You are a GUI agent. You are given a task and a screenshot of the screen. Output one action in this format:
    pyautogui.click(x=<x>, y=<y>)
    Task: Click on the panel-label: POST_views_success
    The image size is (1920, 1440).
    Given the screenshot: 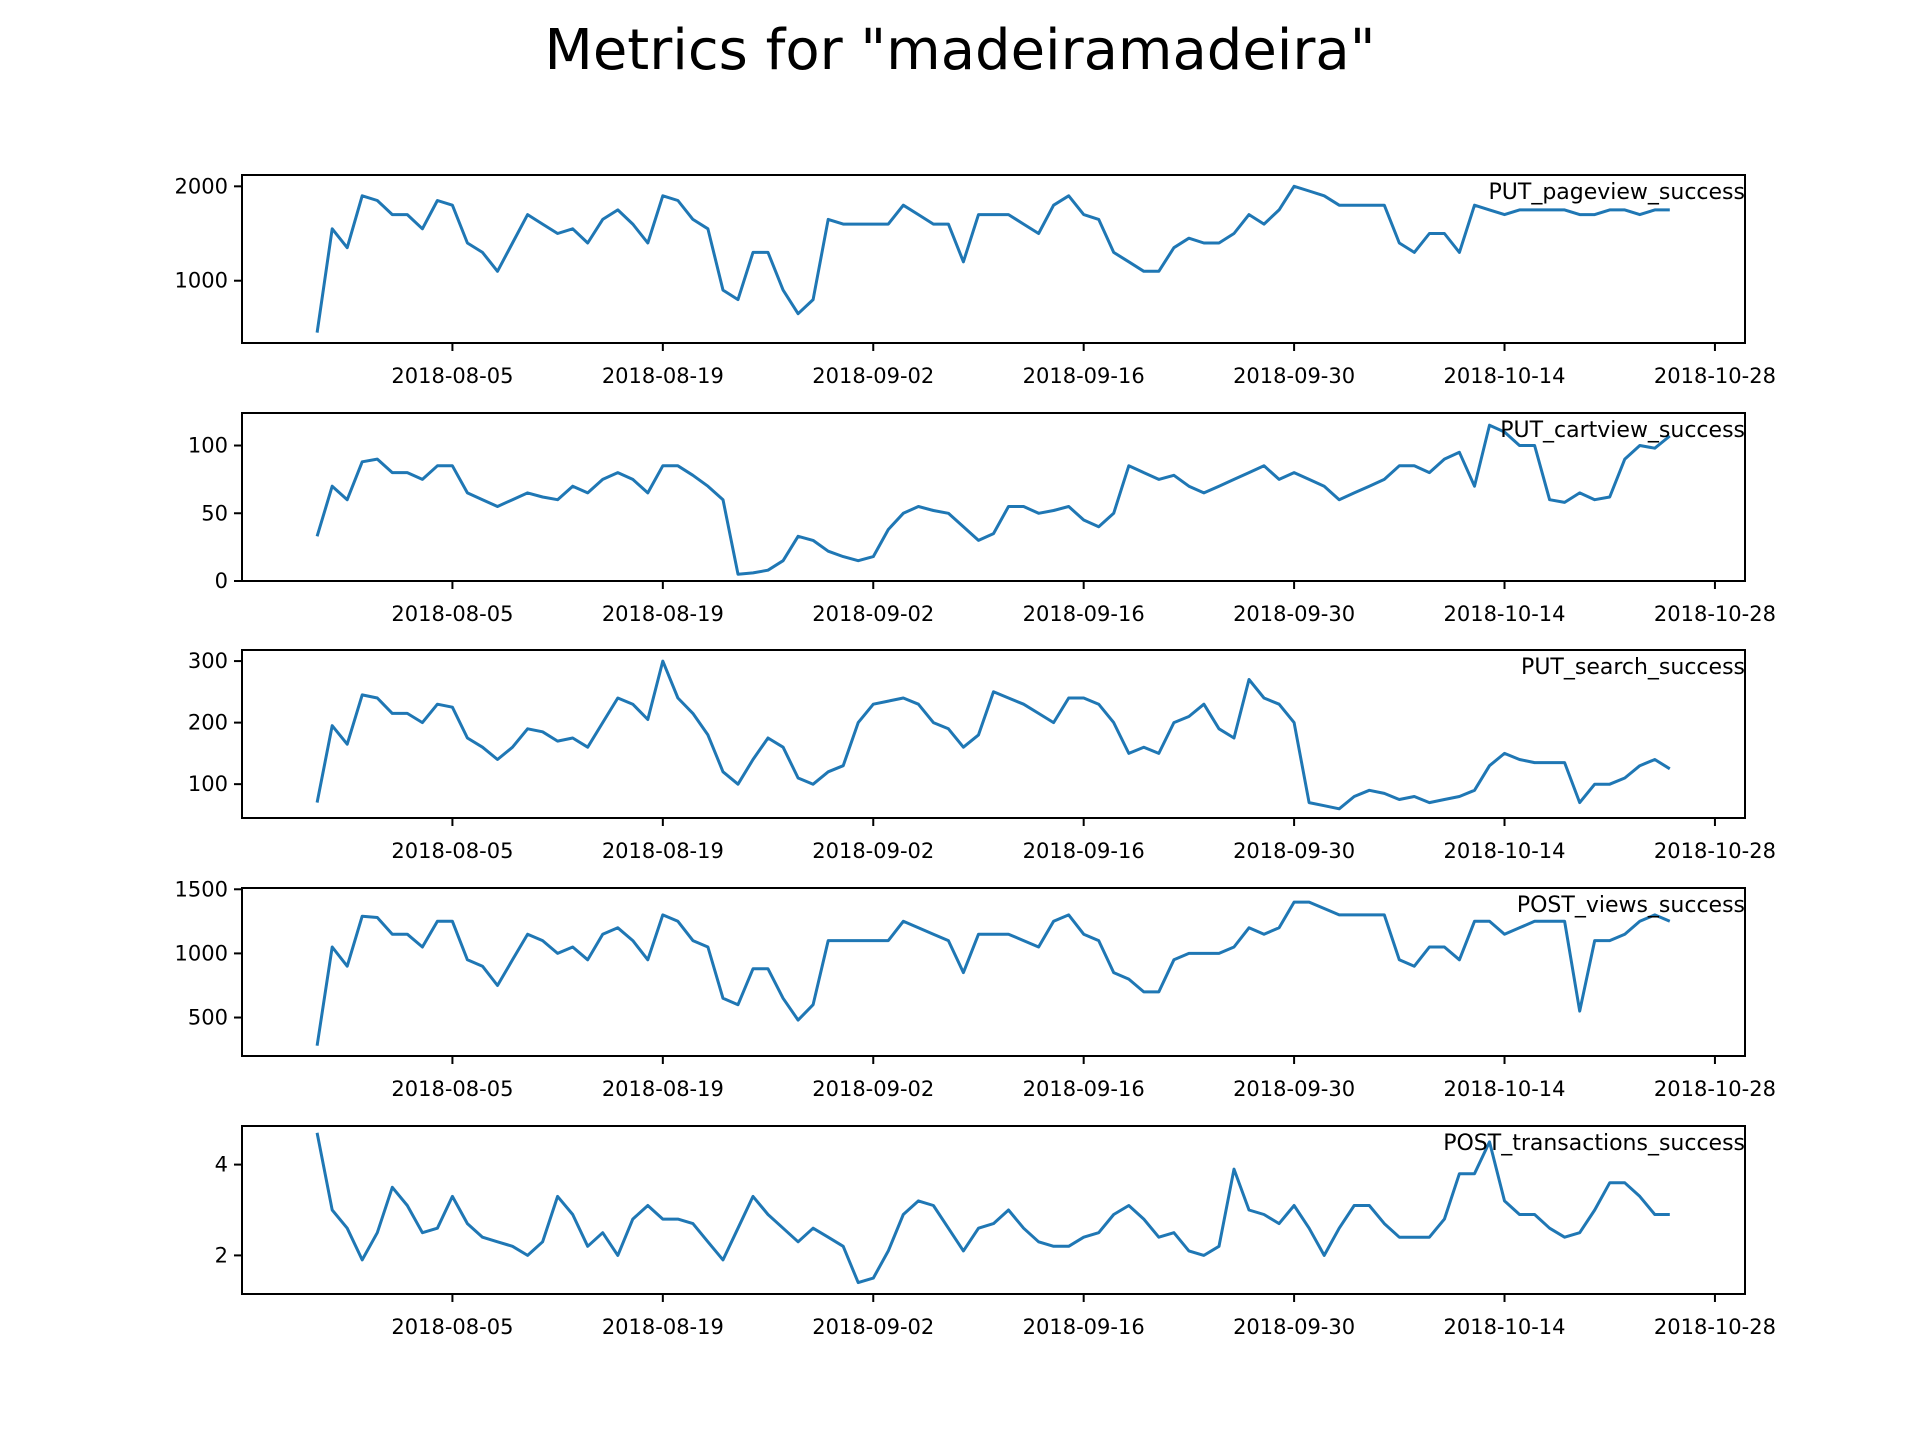 What is the action you would take?
    pyautogui.click(x=1631, y=905)
    